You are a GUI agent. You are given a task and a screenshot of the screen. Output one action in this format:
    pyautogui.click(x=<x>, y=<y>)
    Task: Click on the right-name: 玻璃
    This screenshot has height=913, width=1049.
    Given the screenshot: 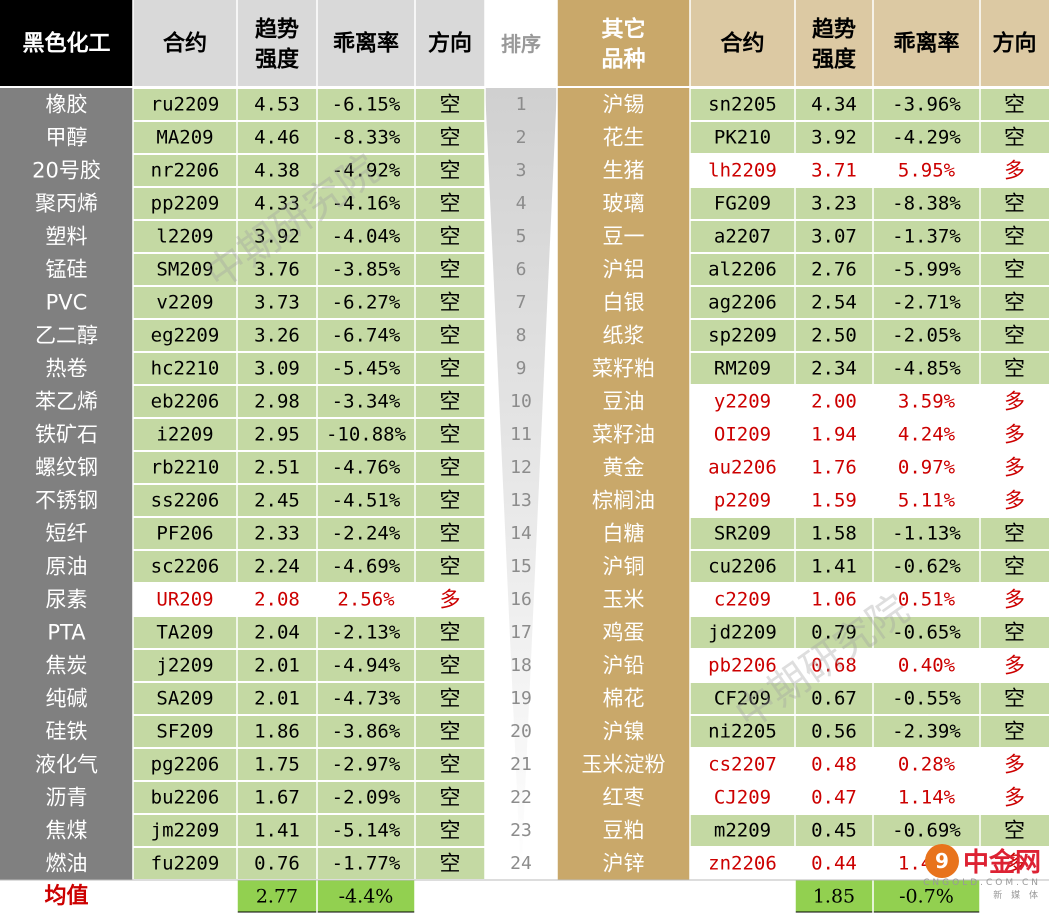 What is the action you would take?
    pyautogui.click(x=624, y=204)
    